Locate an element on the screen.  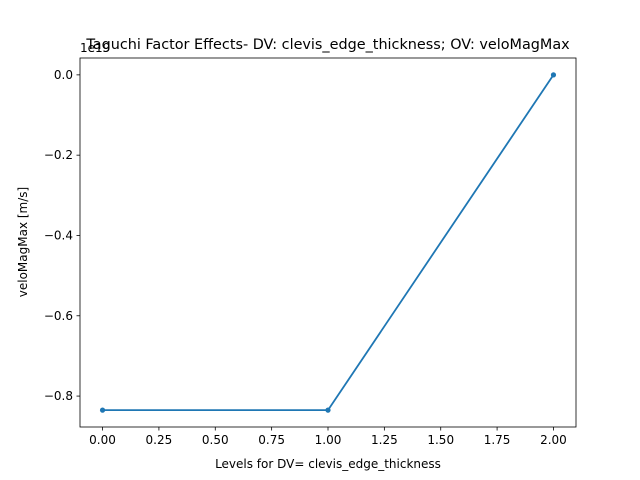
x-axis-ticks: 0.00 0.25 0.50 0.75 1.00 1.25 1.50 1.75 2.00 is located at coordinates (328, 437).